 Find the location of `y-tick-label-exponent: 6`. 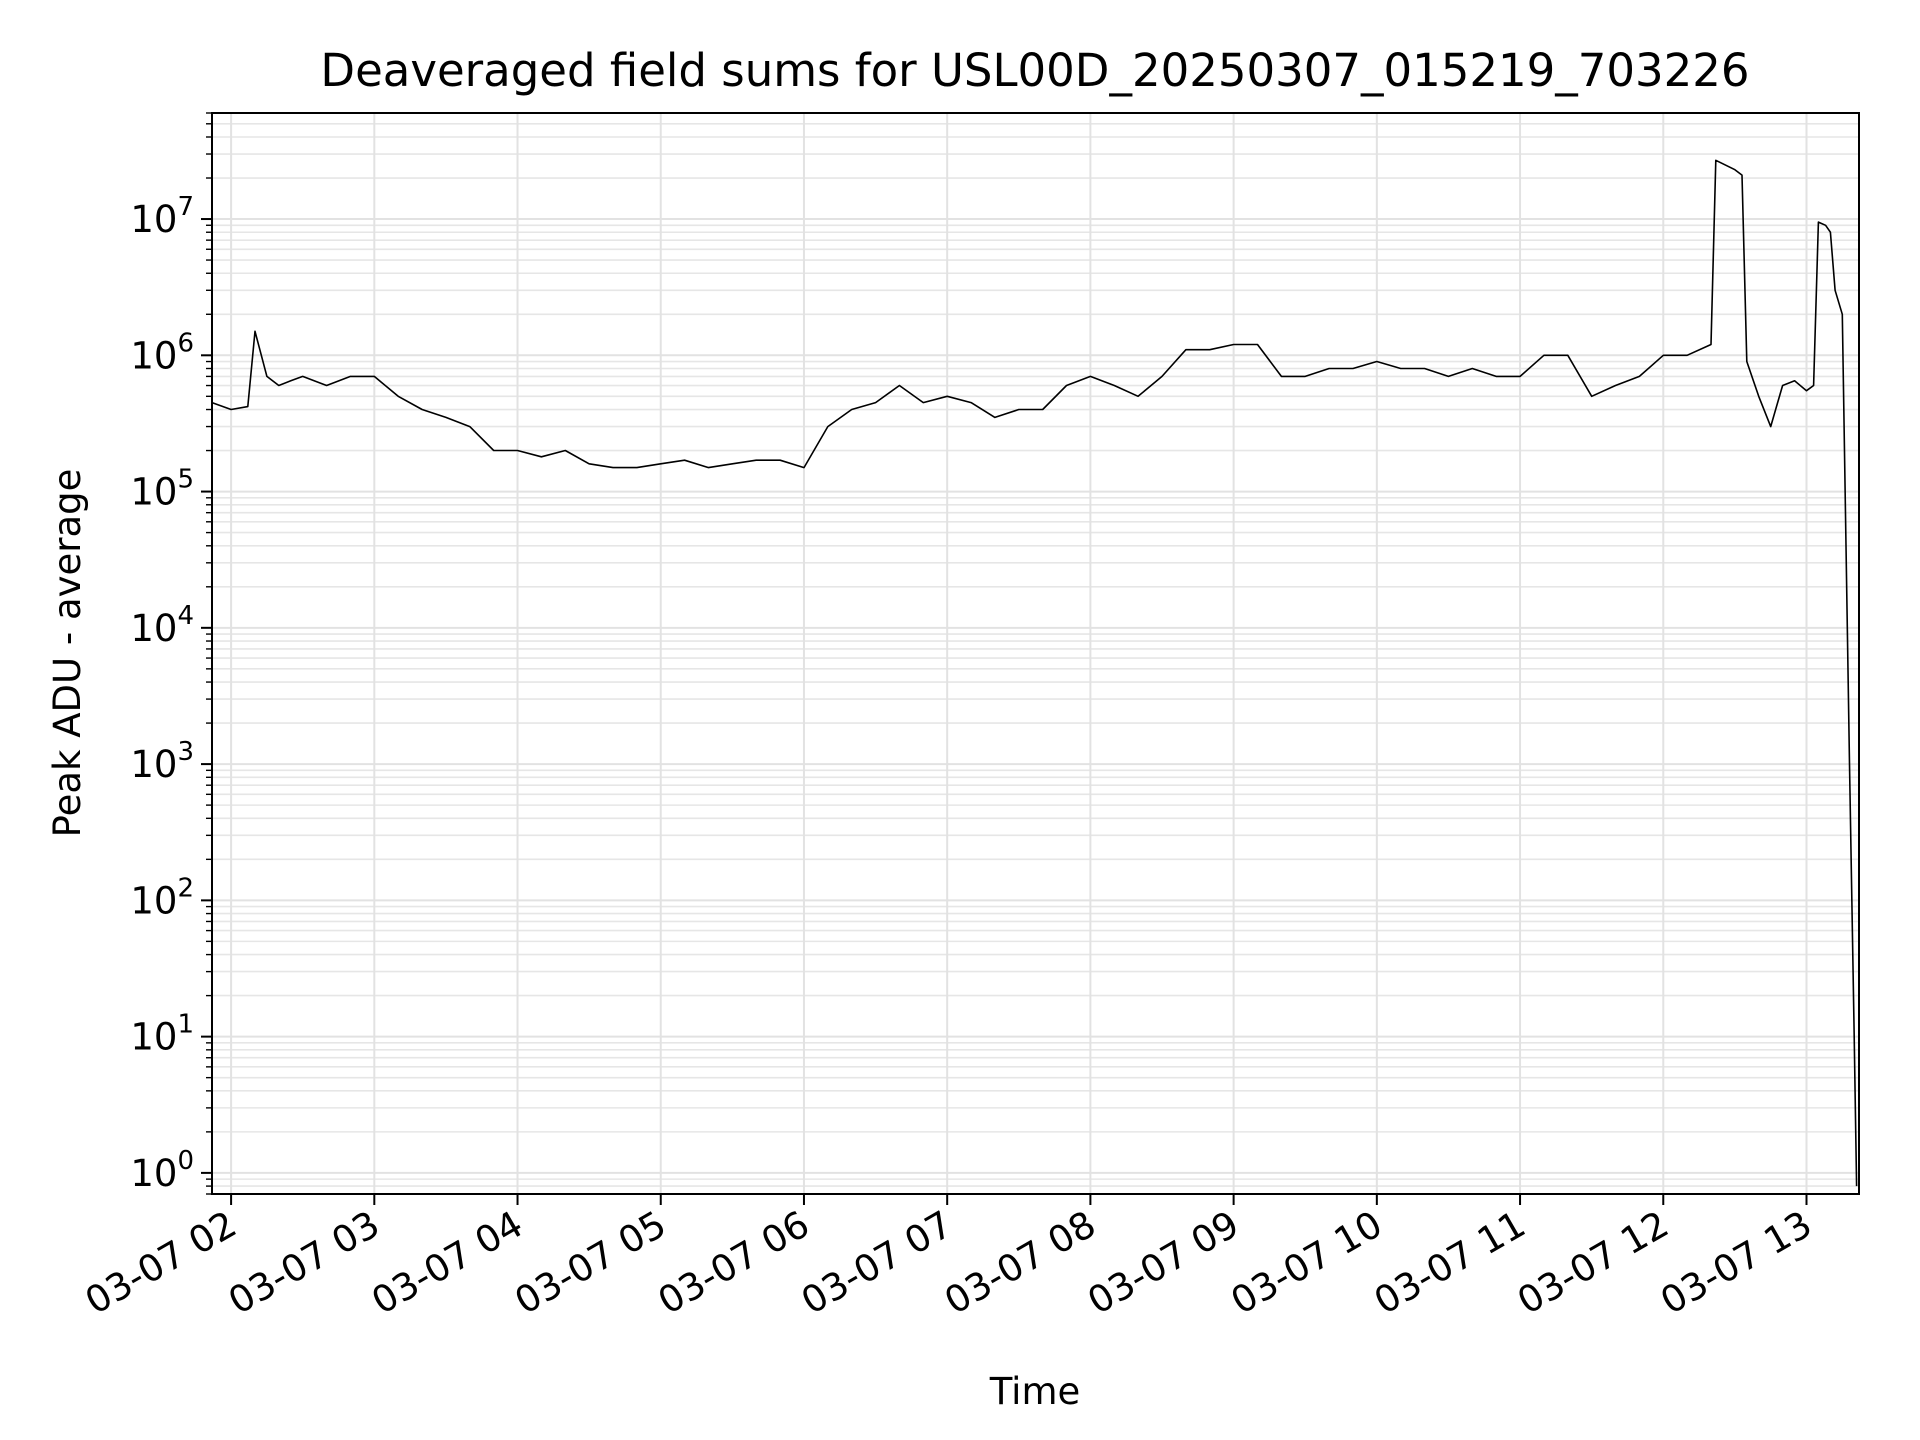

y-tick-label-exponent: 6 is located at coordinates (185, 343).